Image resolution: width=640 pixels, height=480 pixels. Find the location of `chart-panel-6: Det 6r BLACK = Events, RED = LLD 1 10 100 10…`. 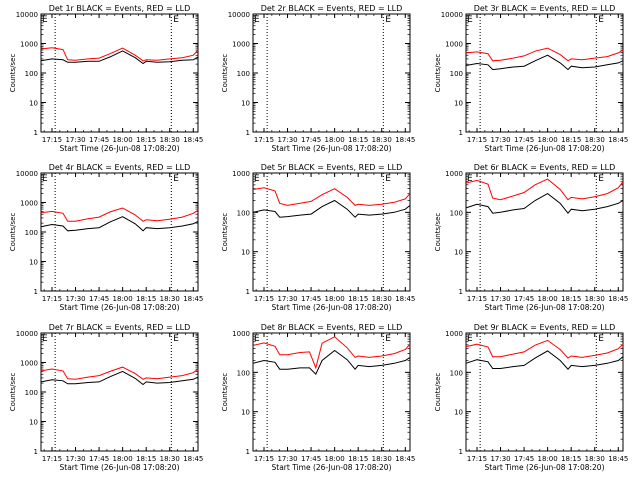

chart-panel-6: Det 6r BLACK = Events, RED = LLD 1 10 100 10… is located at coordinates (531, 237).